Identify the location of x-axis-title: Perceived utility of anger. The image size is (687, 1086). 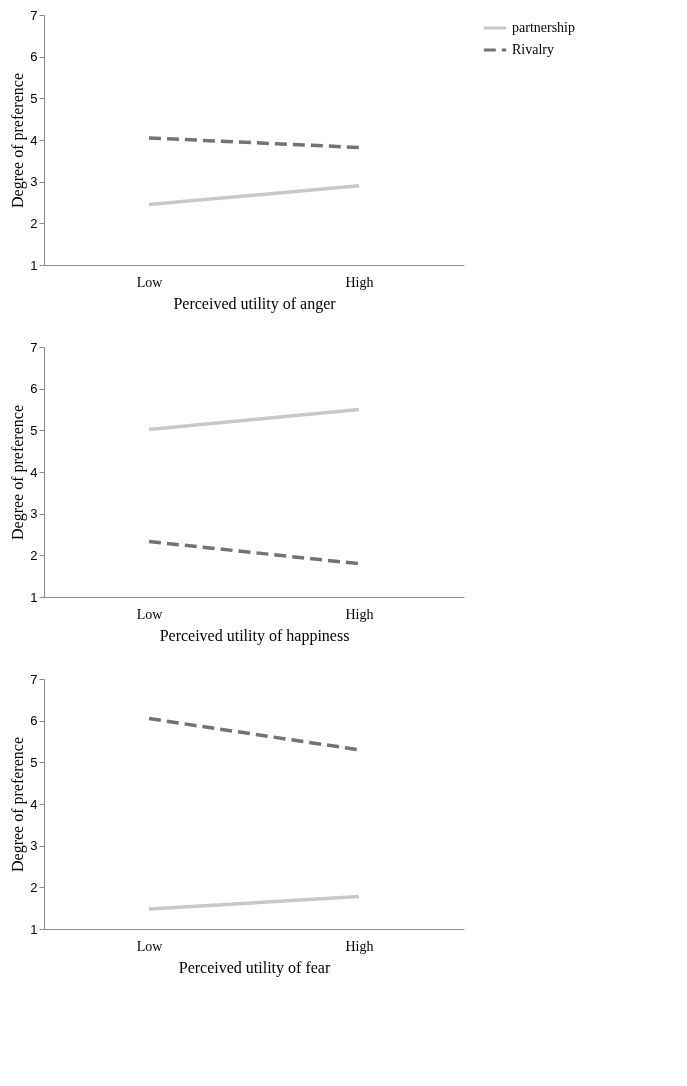
(255, 303).